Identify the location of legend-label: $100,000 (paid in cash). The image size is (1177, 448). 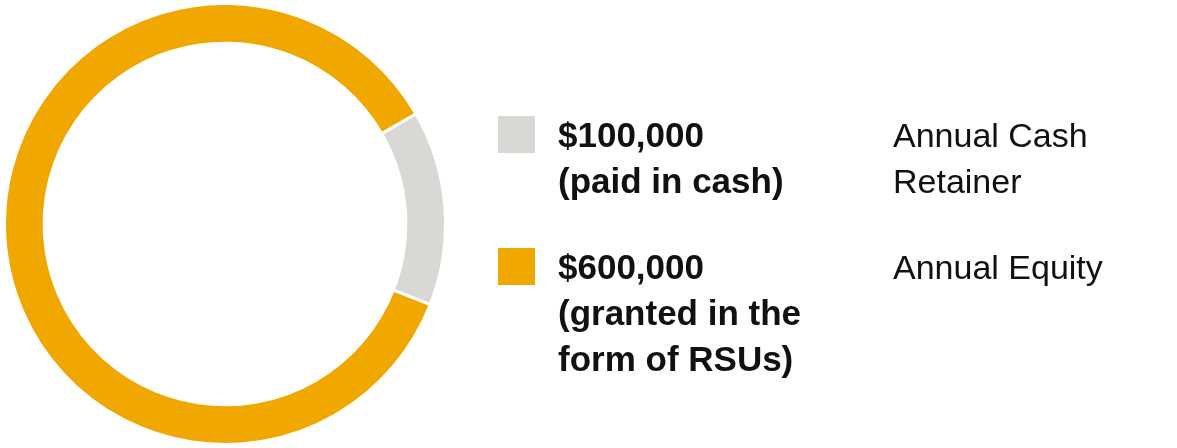
(671, 158).